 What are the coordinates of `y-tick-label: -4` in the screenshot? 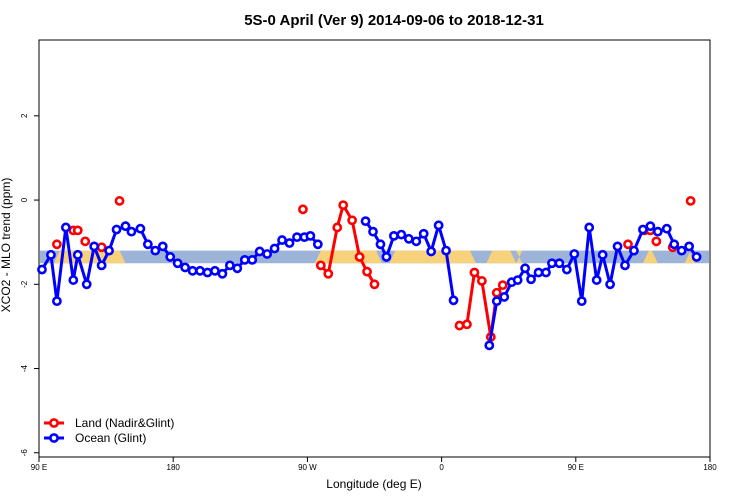 It's located at (24, 368).